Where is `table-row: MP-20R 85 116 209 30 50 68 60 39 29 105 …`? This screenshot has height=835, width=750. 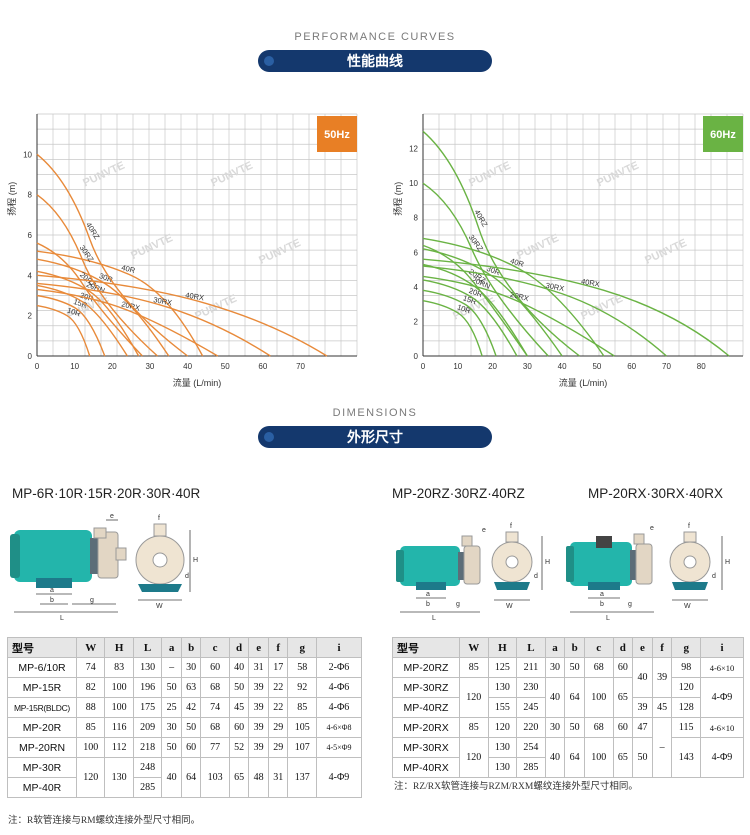
table-row: MP-20R 85 116 209 30 50 68 60 39 29 105 … is located at coordinates (184, 727).